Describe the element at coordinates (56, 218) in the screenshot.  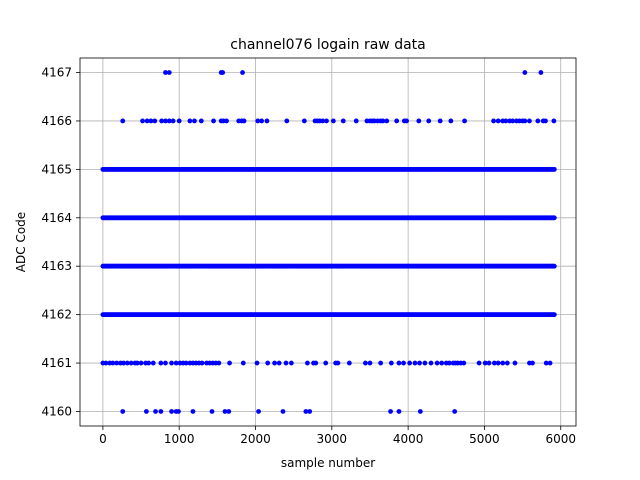
I see `y-tick-label: 4164` at that location.